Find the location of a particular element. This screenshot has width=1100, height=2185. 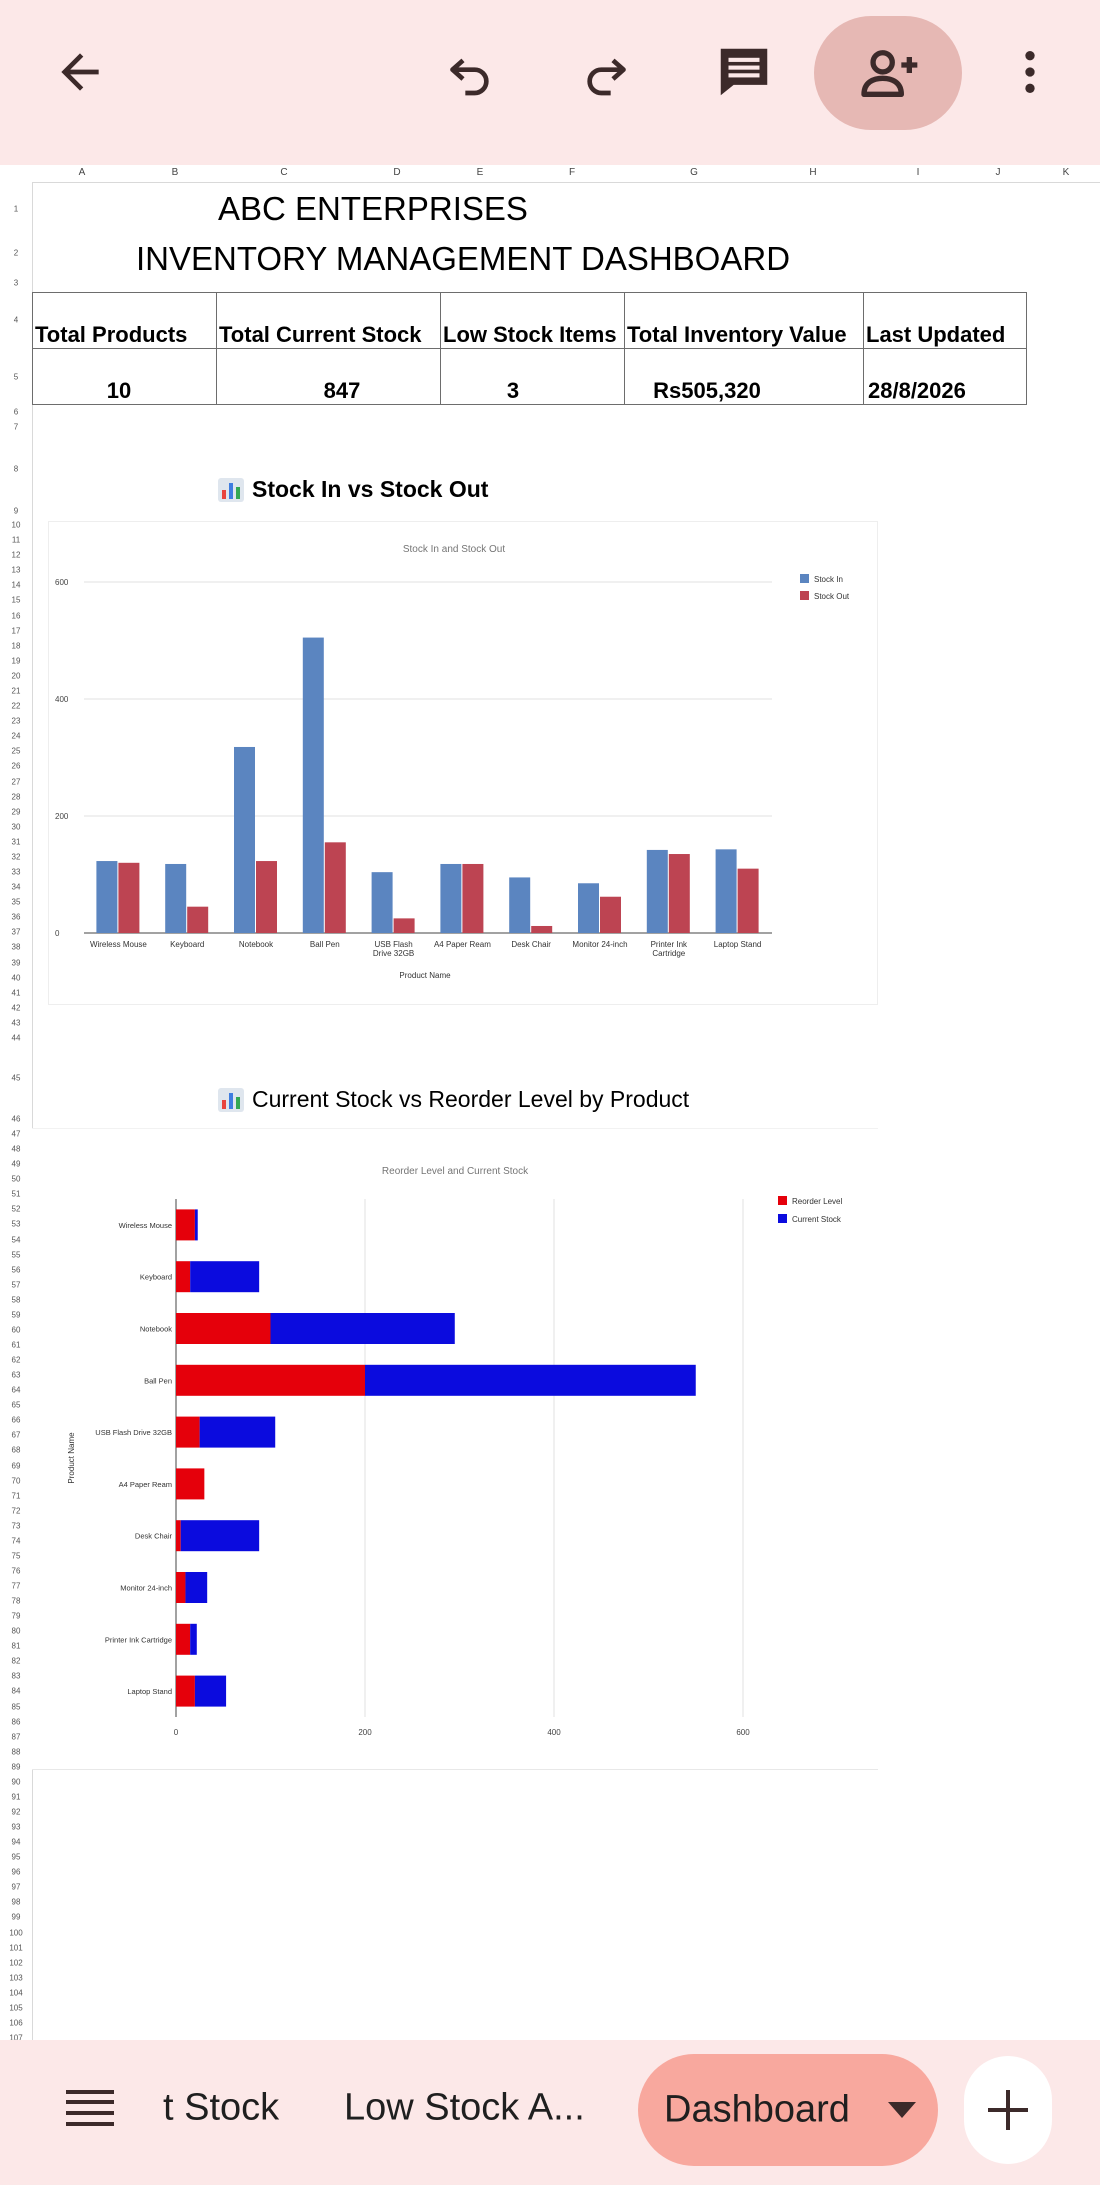

row-header: 95 is located at coordinates (16, 1857).